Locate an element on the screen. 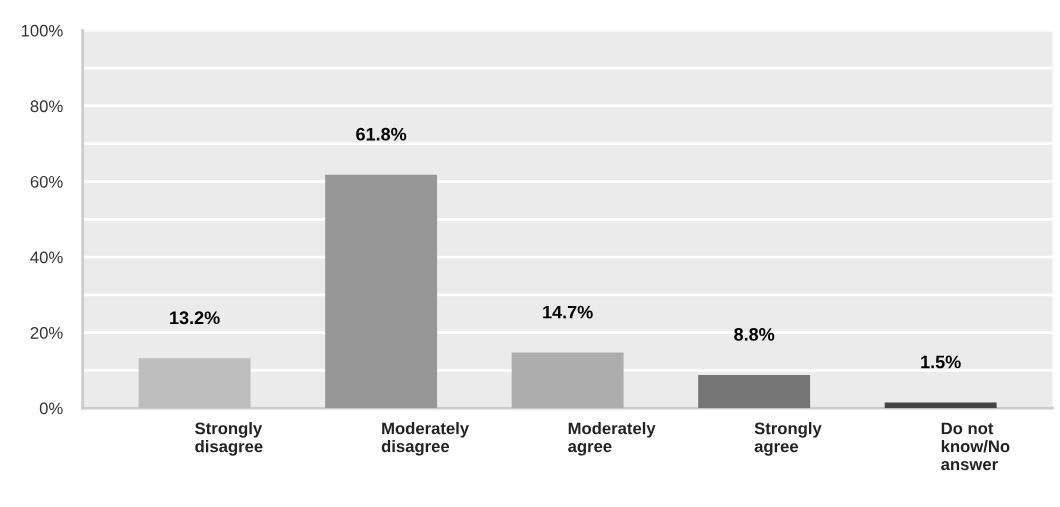 The height and width of the screenshot is (507, 1060). data-label: 14.7% is located at coordinates (568, 312).